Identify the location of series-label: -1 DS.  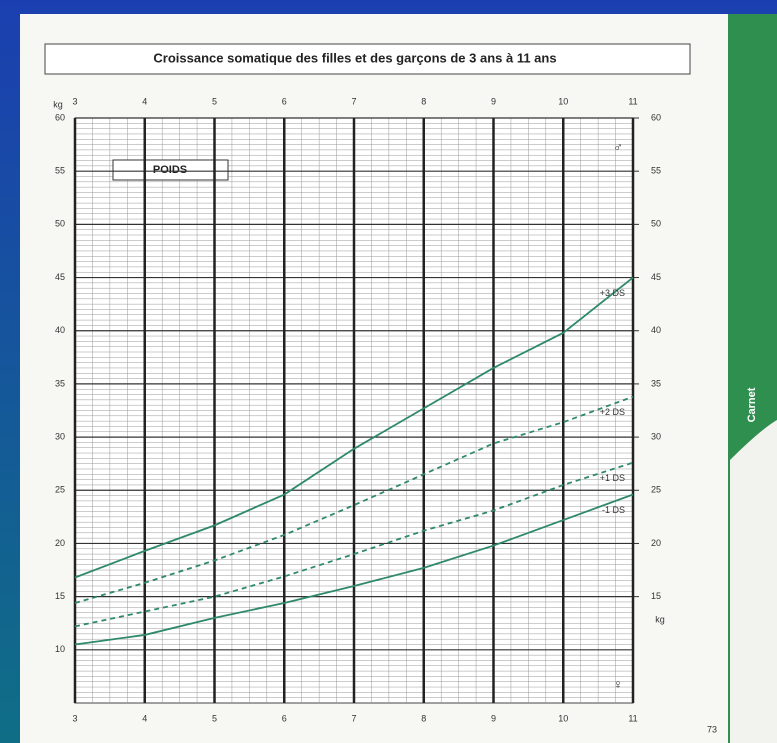
(613, 510).